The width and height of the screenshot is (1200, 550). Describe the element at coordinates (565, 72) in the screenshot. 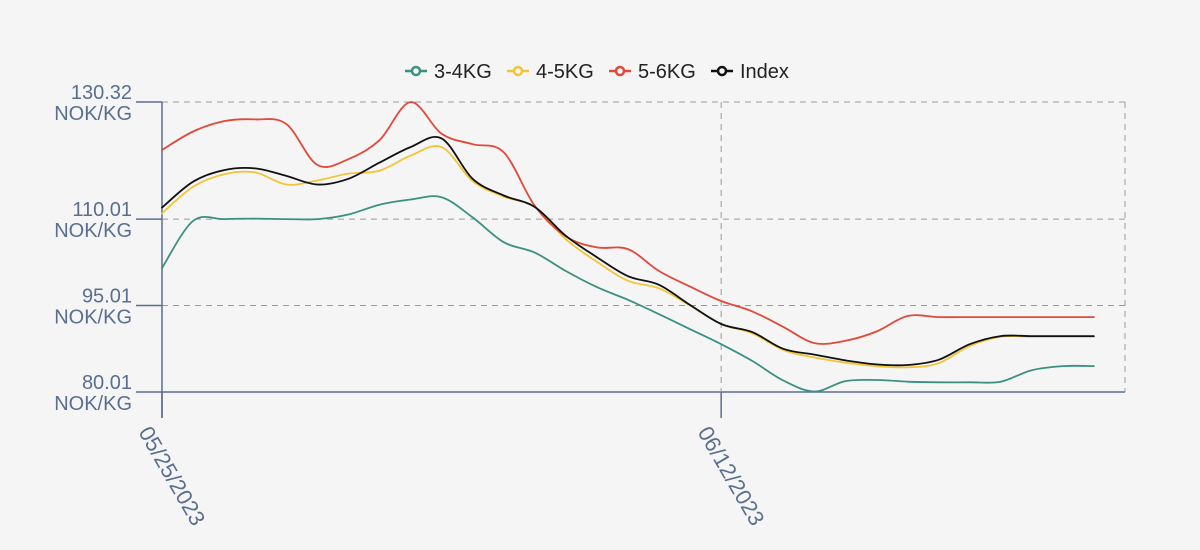

I see `legend-label: 4-5KG` at that location.